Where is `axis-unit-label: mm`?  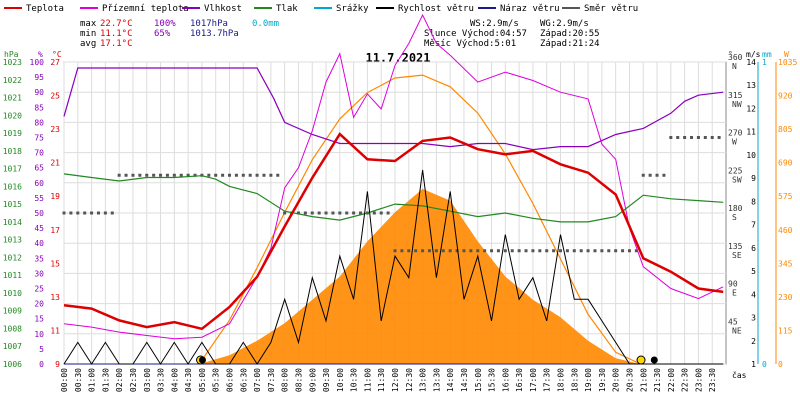 axis-unit-label: mm is located at coordinates (767, 54).